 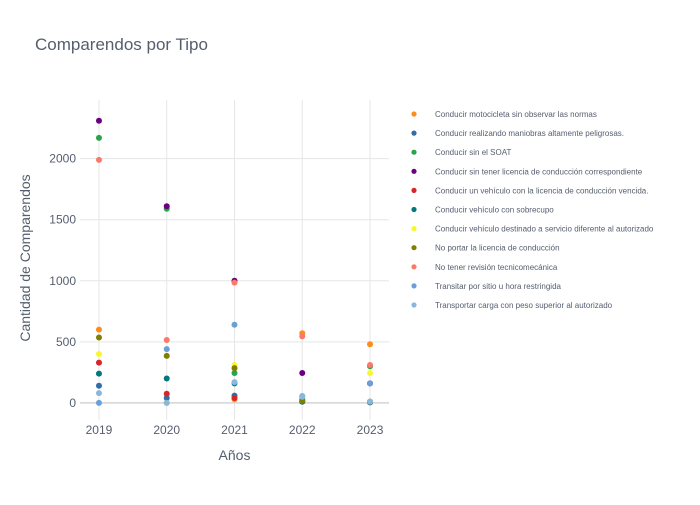 What do you see at coordinates (473, 152) in the screenshot?
I see `legend-label: Conducir sin el SOAT` at bounding box center [473, 152].